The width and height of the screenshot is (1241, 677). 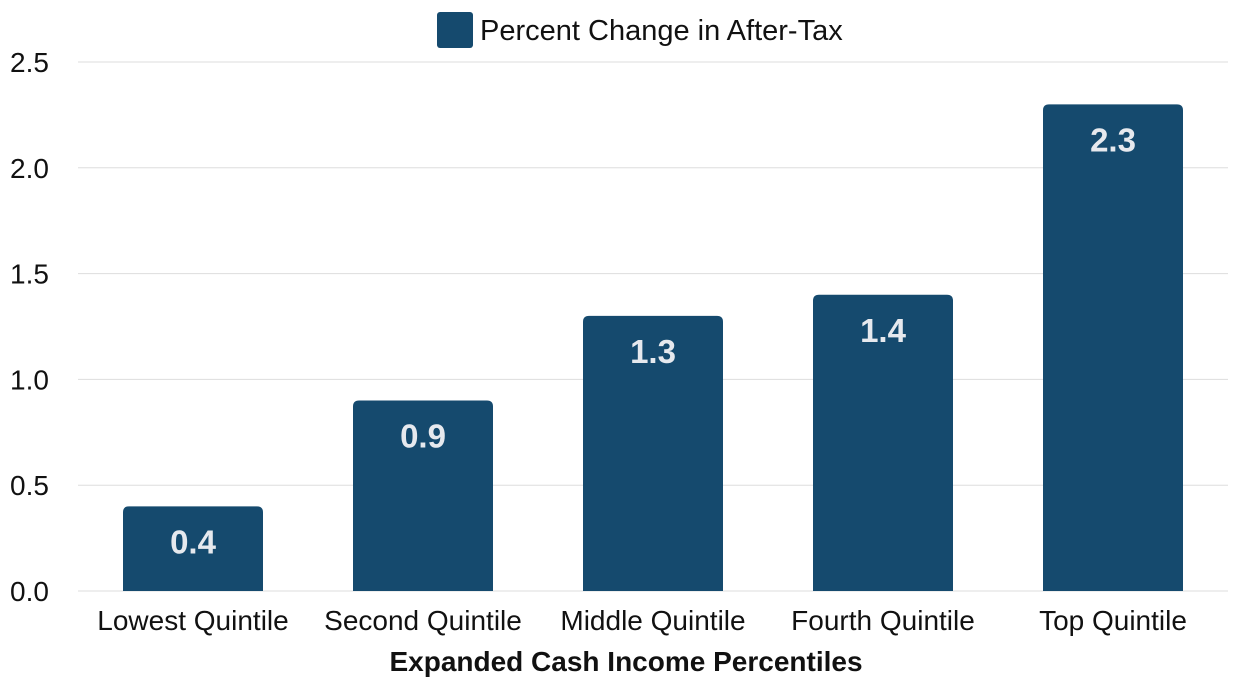 What do you see at coordinates (29, 62) in the screenshot?
I see `y-tick-label: 2.5` at bounding box center [29, 62].